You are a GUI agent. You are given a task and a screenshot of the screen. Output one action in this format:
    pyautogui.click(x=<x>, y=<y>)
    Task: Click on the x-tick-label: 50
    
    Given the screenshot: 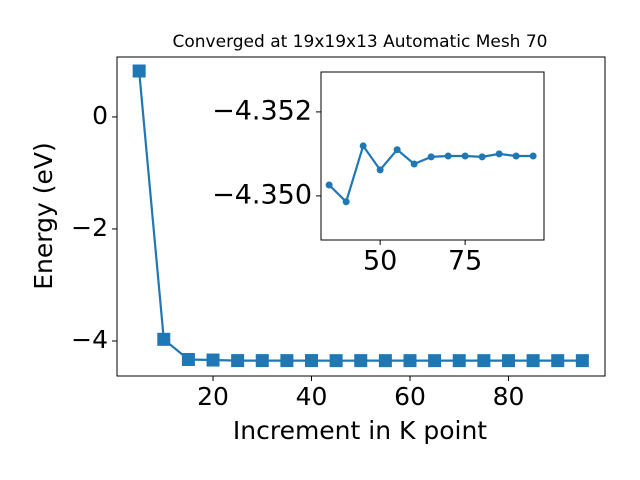 What is the action you would take?
    pyautogui.click(x=380, y=261)
    